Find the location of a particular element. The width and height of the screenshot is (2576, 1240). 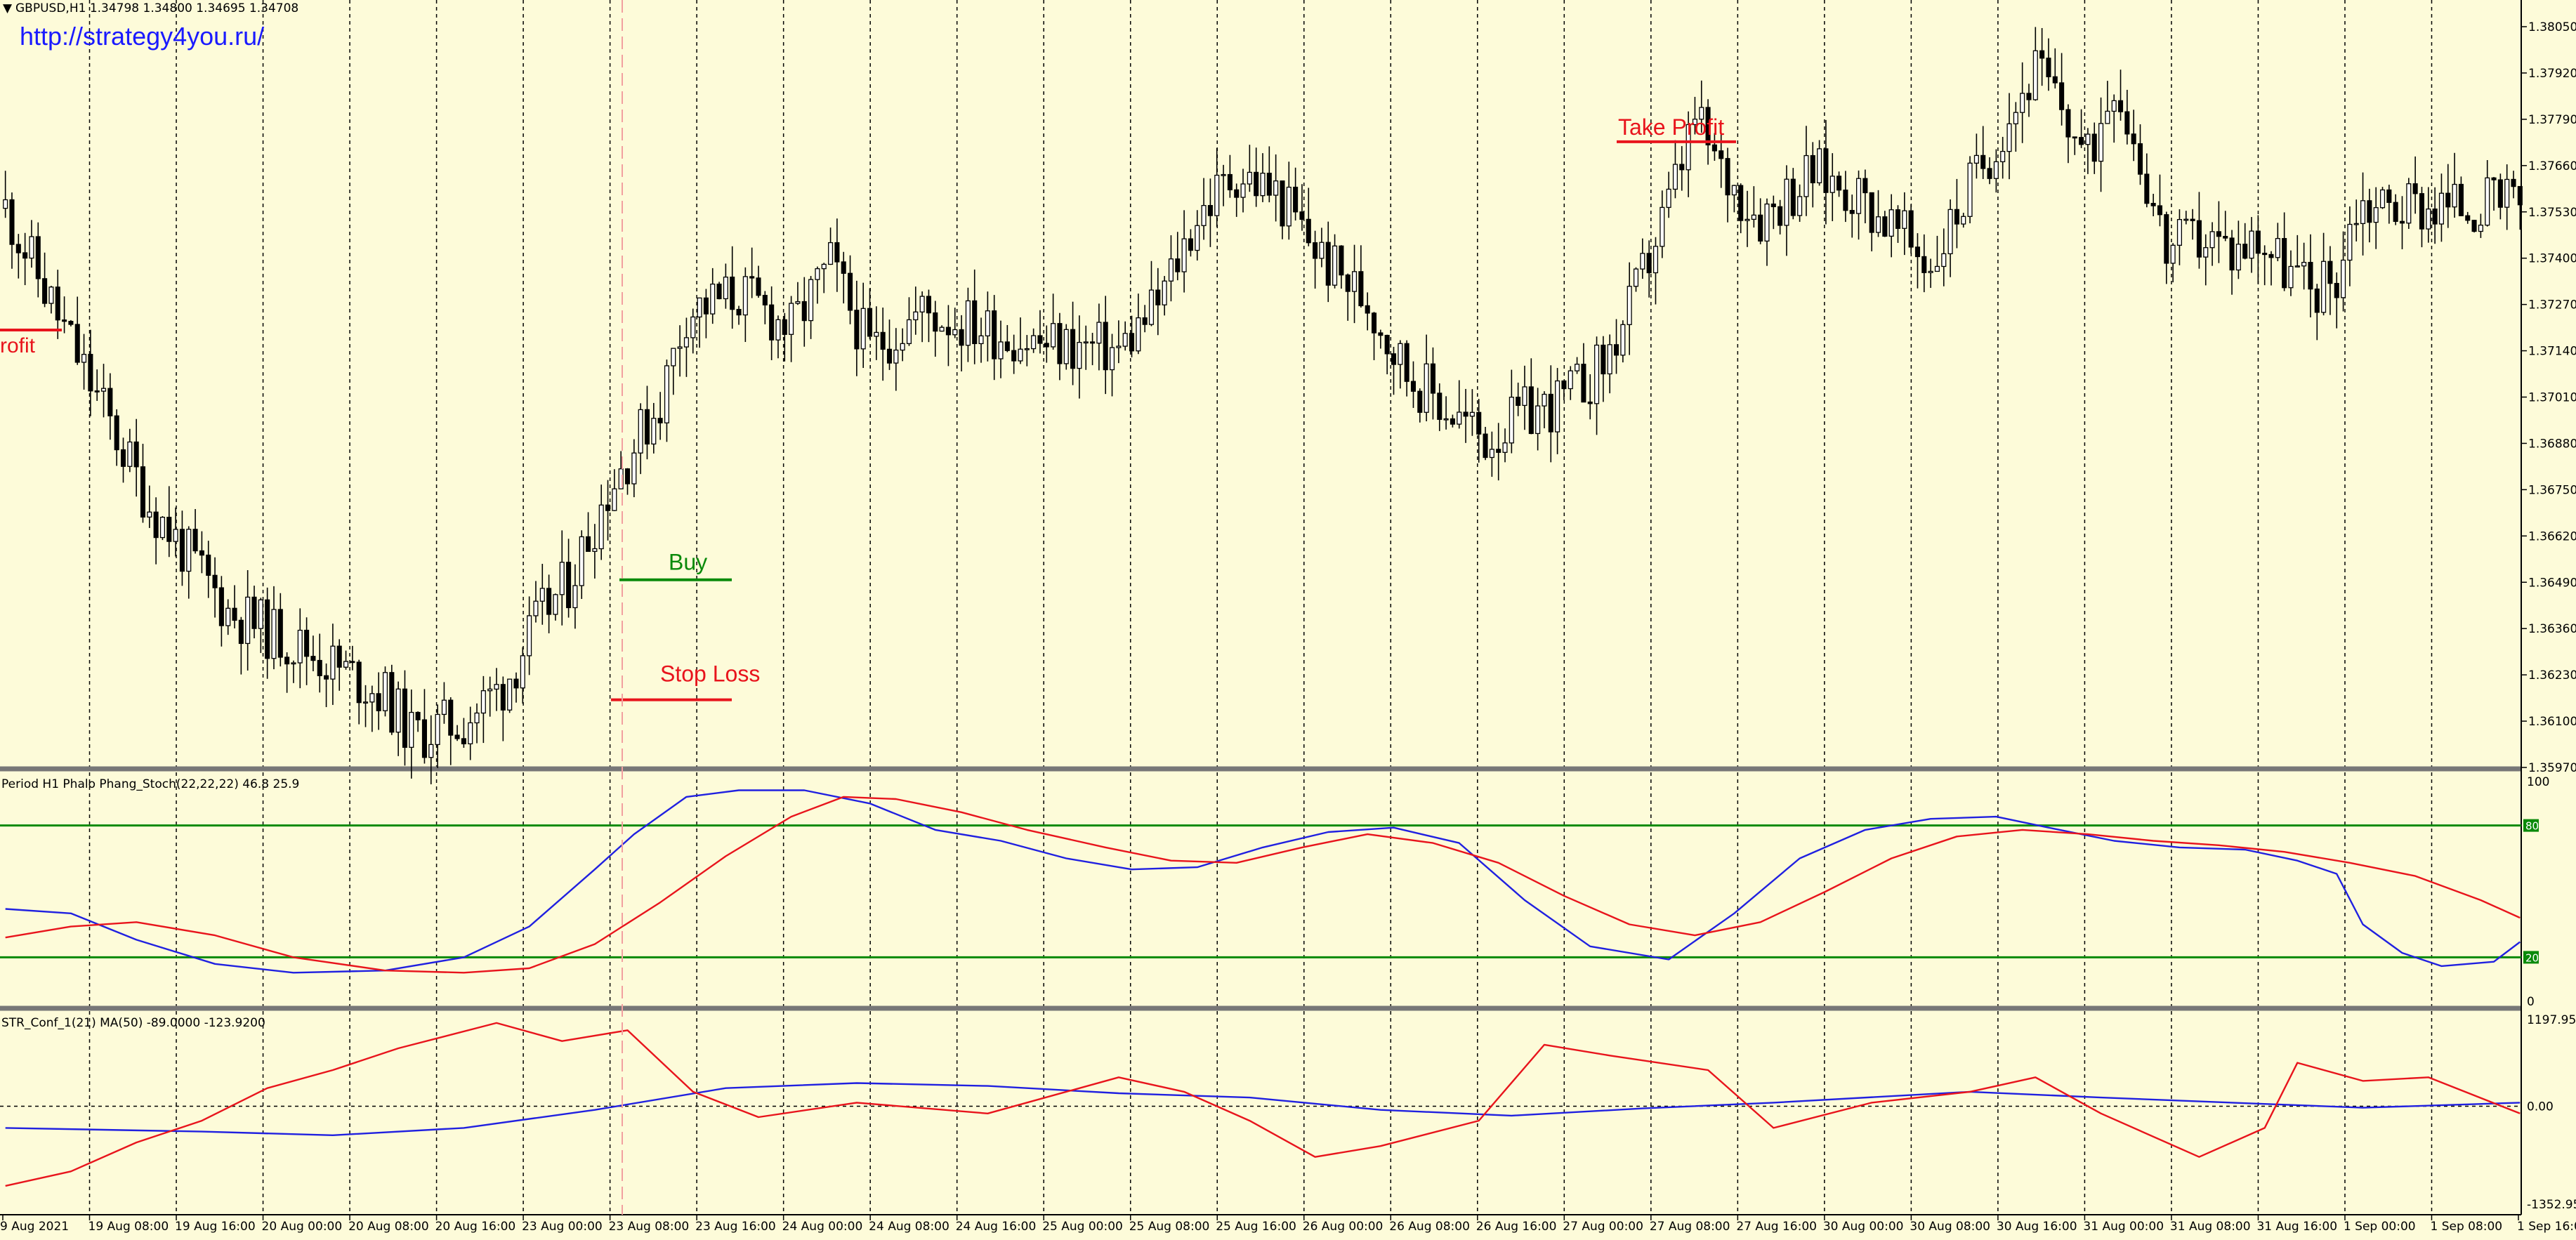

price-tick-label: 1.37660 is located at coordinates (2552, 166).